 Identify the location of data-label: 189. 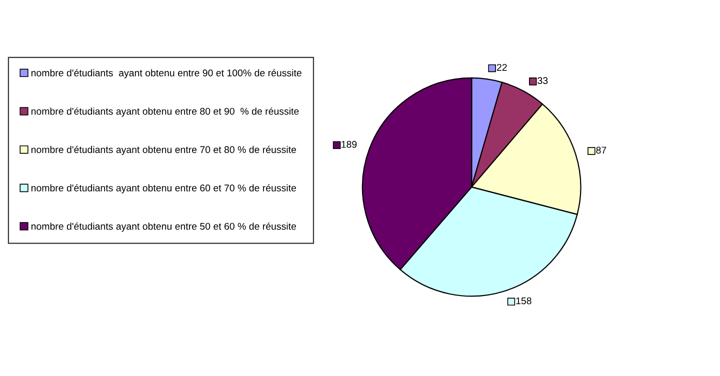
(349, 144).